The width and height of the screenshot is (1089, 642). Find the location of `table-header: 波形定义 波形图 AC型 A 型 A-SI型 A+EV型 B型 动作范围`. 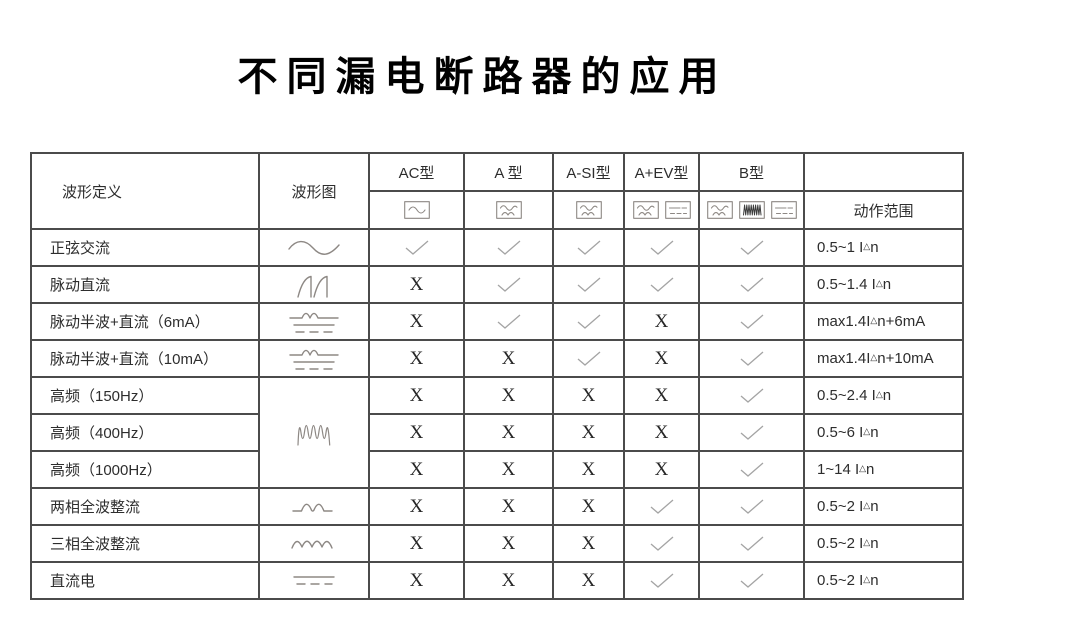

table-header: 波形定义 波形图 AC型 A 型 A-SI型 A+EV型 B型 动作范围 is located at coordinates (497, 191).